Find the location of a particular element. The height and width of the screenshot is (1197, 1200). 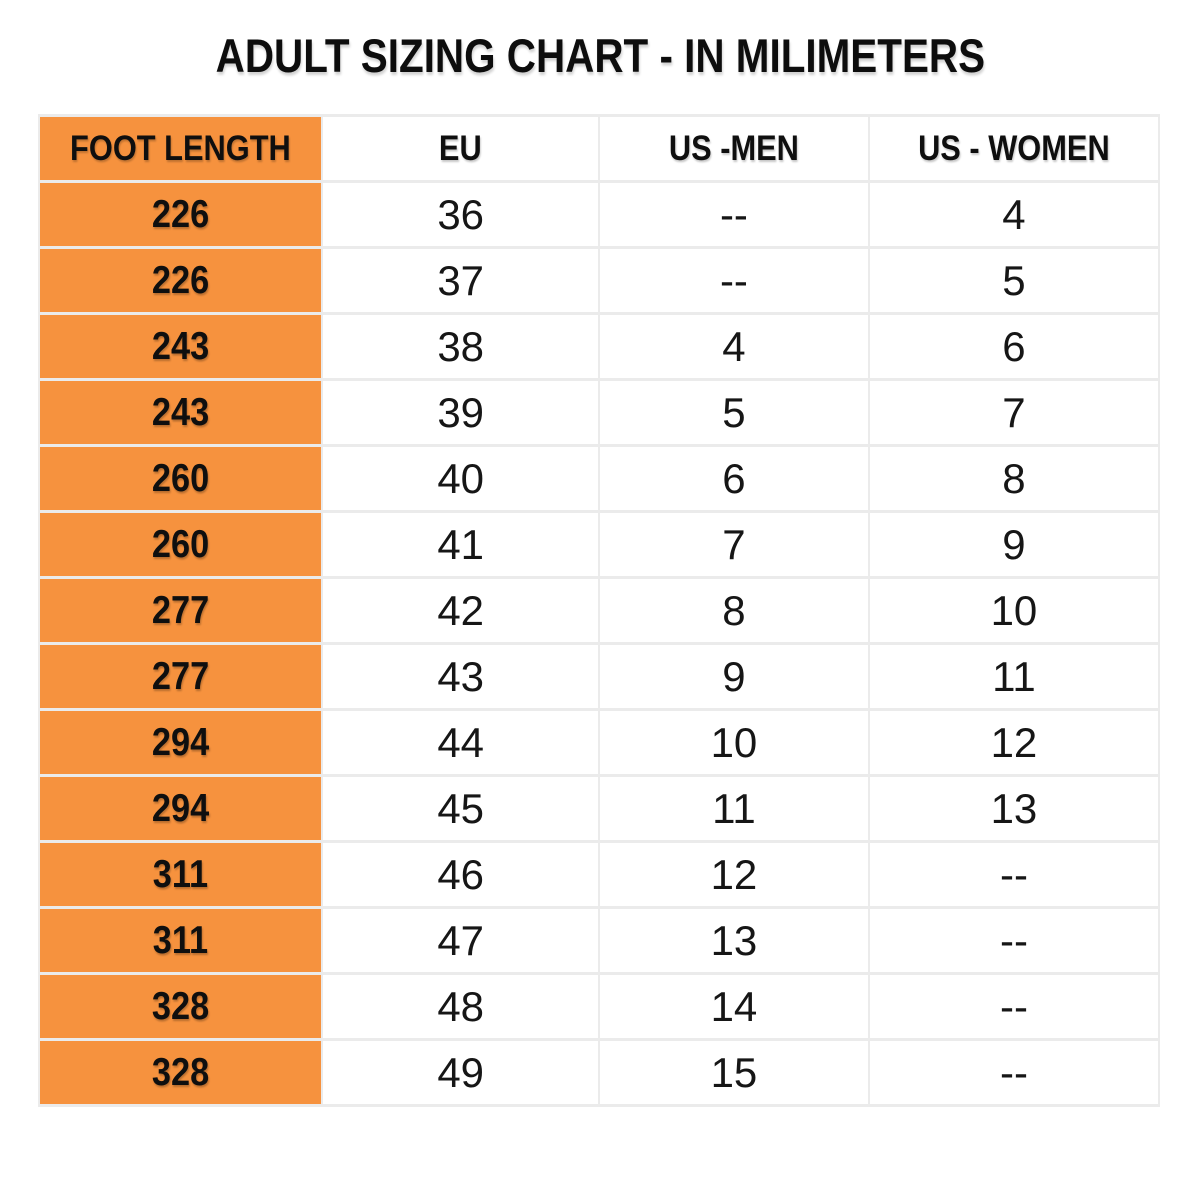

us-men-size-cell: 11 is located at coordinates (733, 808).